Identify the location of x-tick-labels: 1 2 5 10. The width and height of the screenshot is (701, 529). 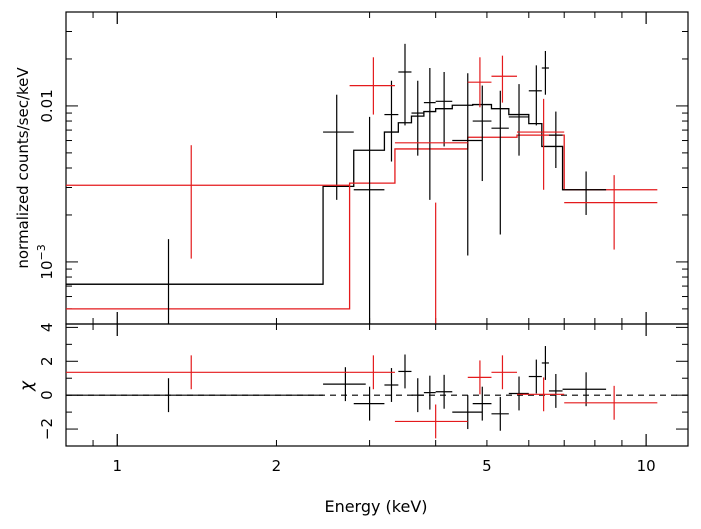
(383, 466).